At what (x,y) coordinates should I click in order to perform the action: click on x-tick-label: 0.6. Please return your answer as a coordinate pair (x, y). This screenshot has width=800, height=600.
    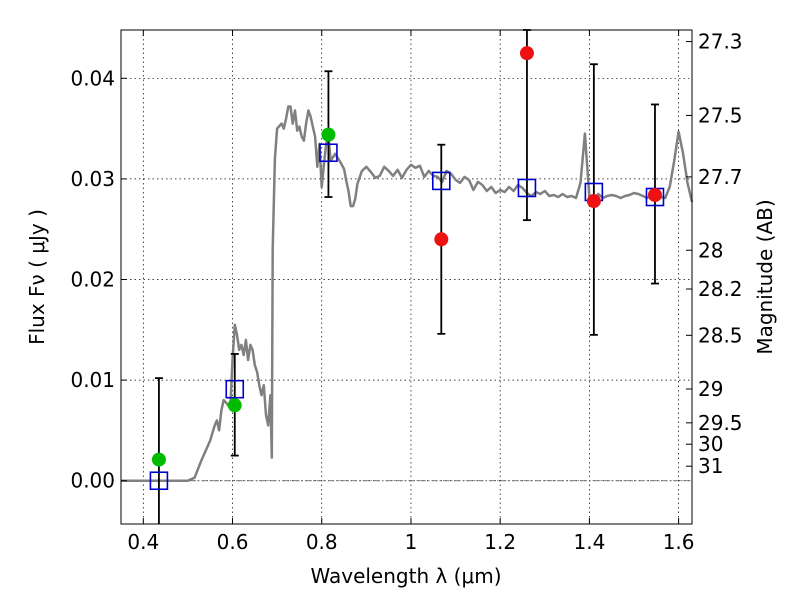
    Looking at the image, I should click on (233, 542).